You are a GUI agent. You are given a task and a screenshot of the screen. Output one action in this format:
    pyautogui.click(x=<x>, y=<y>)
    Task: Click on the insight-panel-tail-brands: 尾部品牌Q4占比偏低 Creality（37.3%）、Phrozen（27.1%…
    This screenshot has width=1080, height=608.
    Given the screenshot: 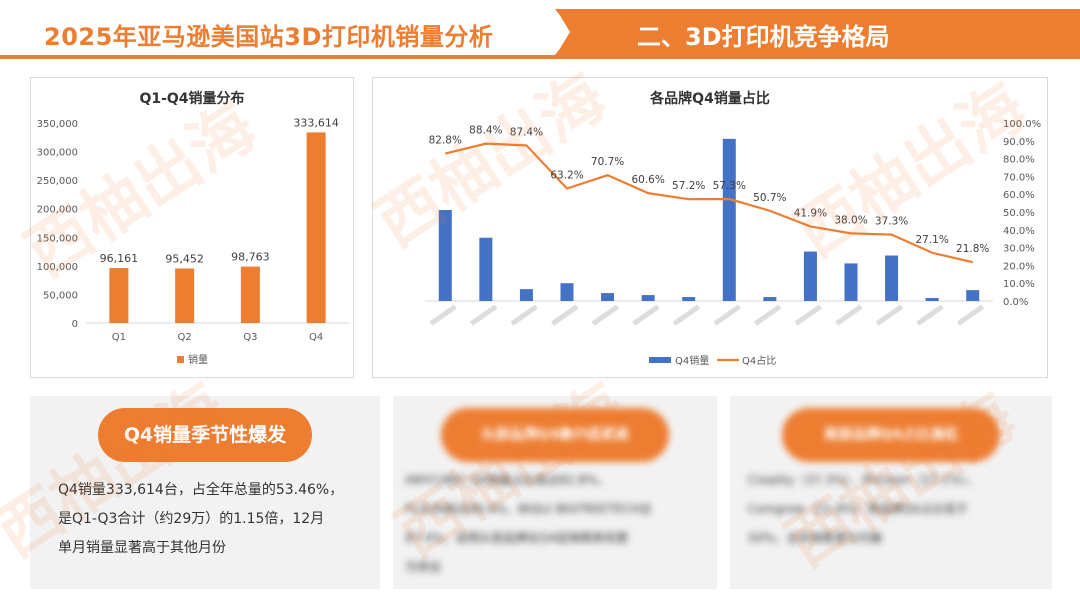 What is the action you would take?
    pyautogui.click(x=891, y=492)
    